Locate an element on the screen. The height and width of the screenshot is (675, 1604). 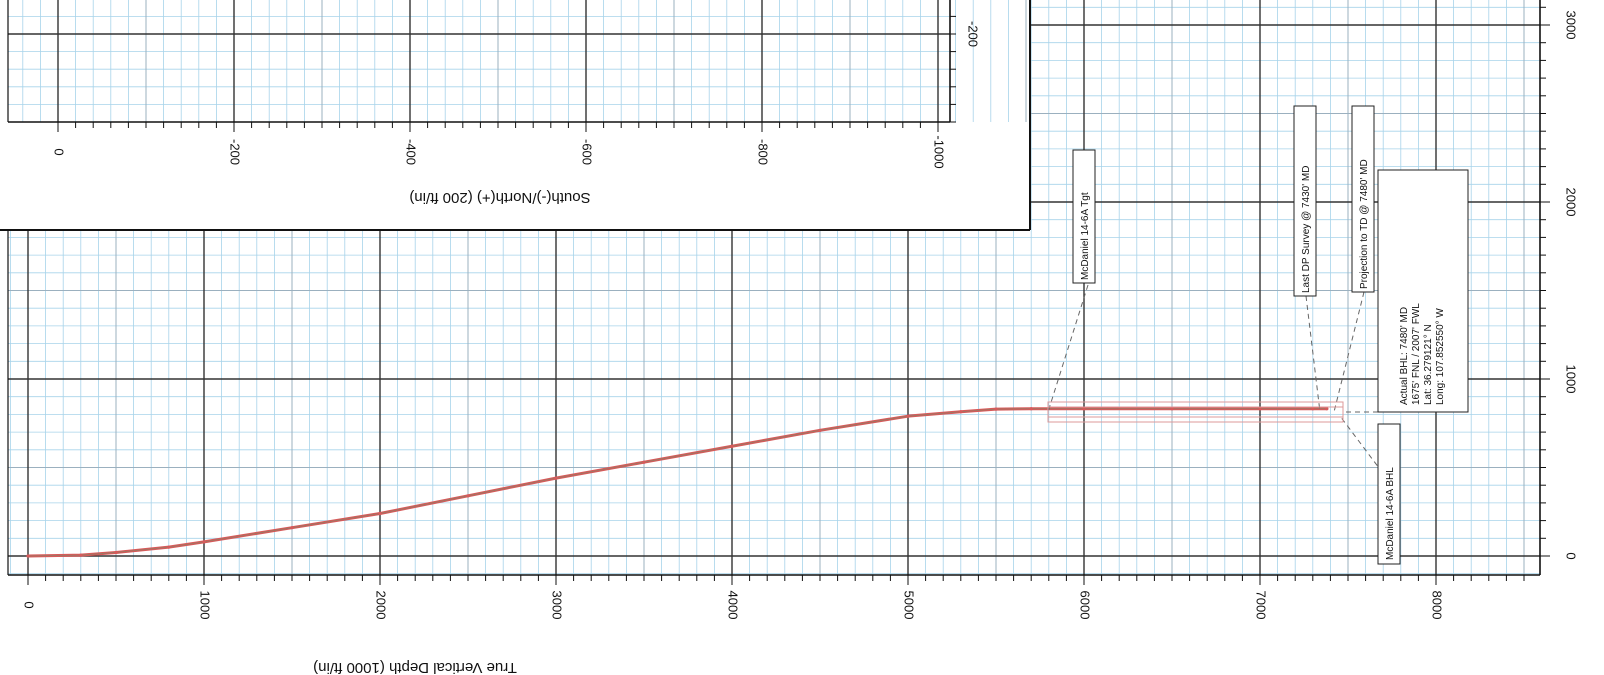
bhl-info-line-1: Actual BHL: 7480' MD is located at coordinates (1404, 356).